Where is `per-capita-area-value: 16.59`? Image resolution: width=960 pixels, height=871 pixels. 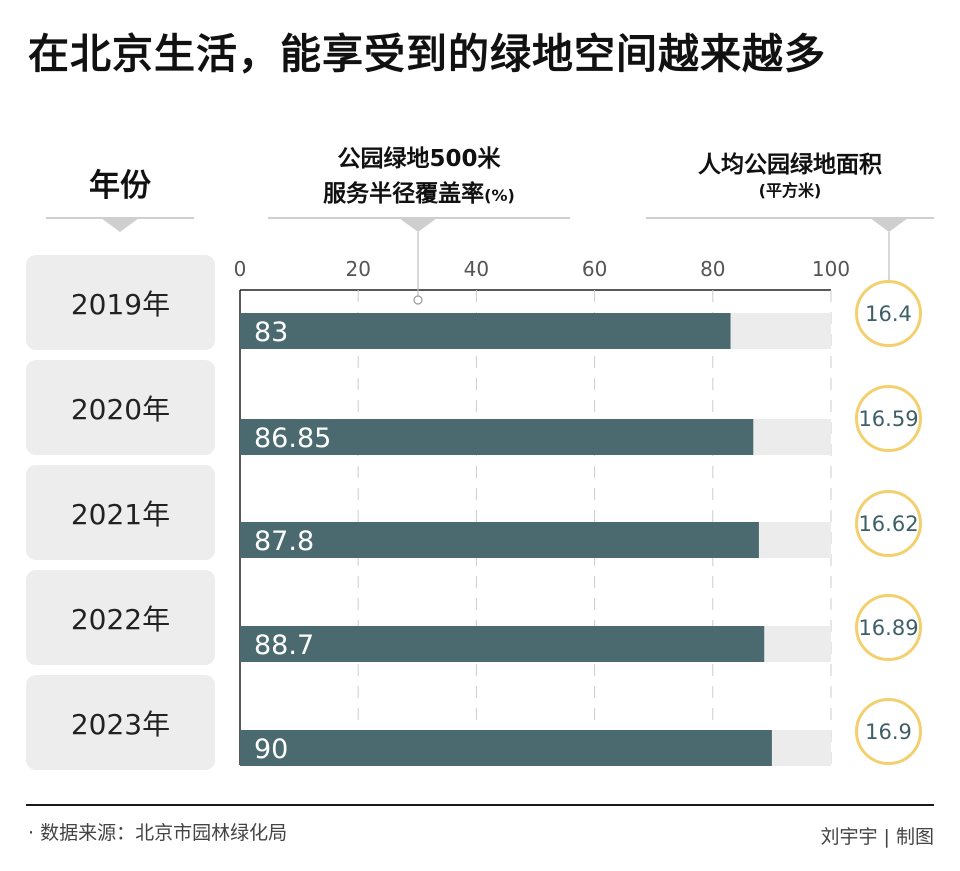
per-capita-area-value: 16.59 is located at coordinates (888, 418).